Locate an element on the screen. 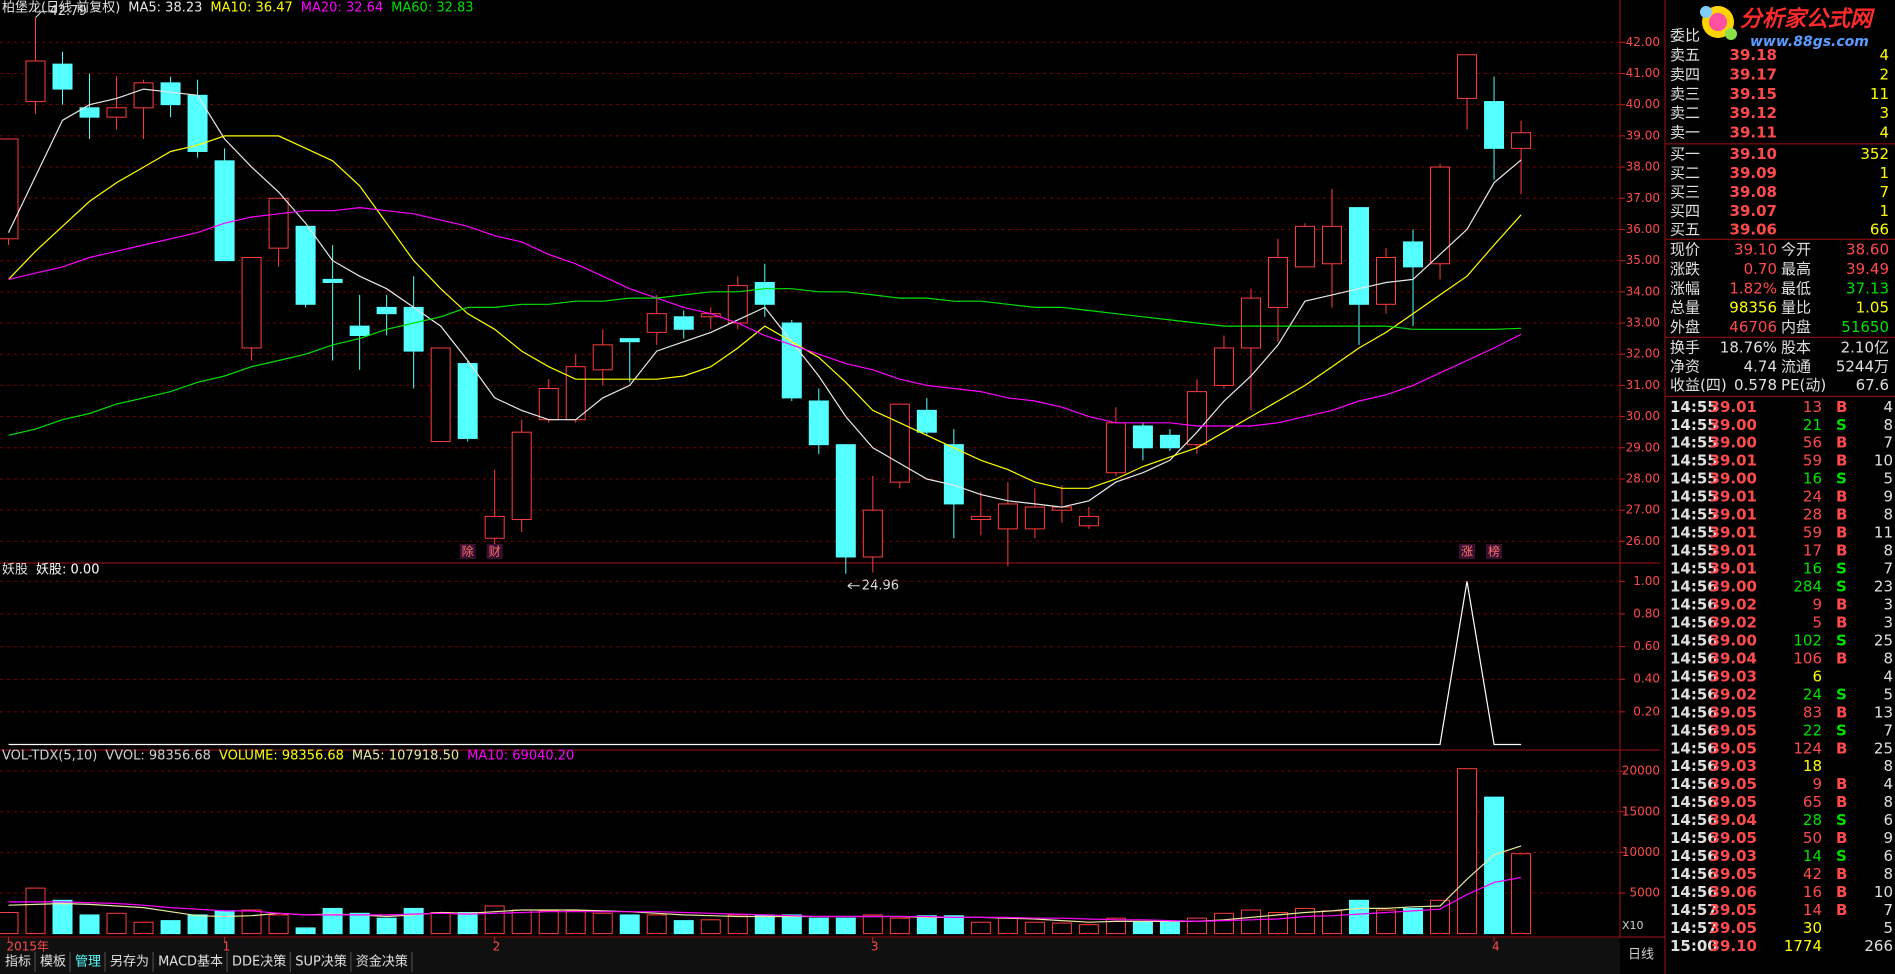  trade-time: 14:56 is located at coordinates (1694, 730).